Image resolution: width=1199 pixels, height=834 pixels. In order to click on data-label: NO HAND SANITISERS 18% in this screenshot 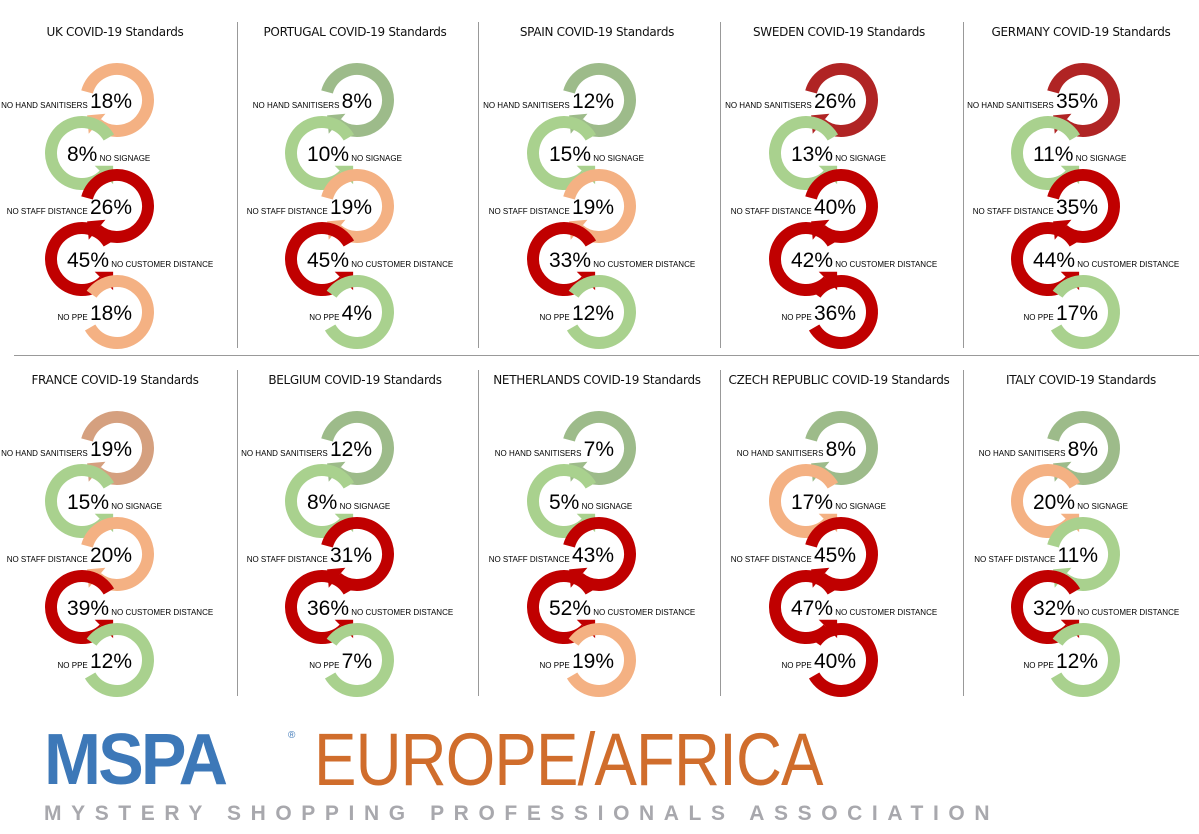, I will do `click(66, 101)`.